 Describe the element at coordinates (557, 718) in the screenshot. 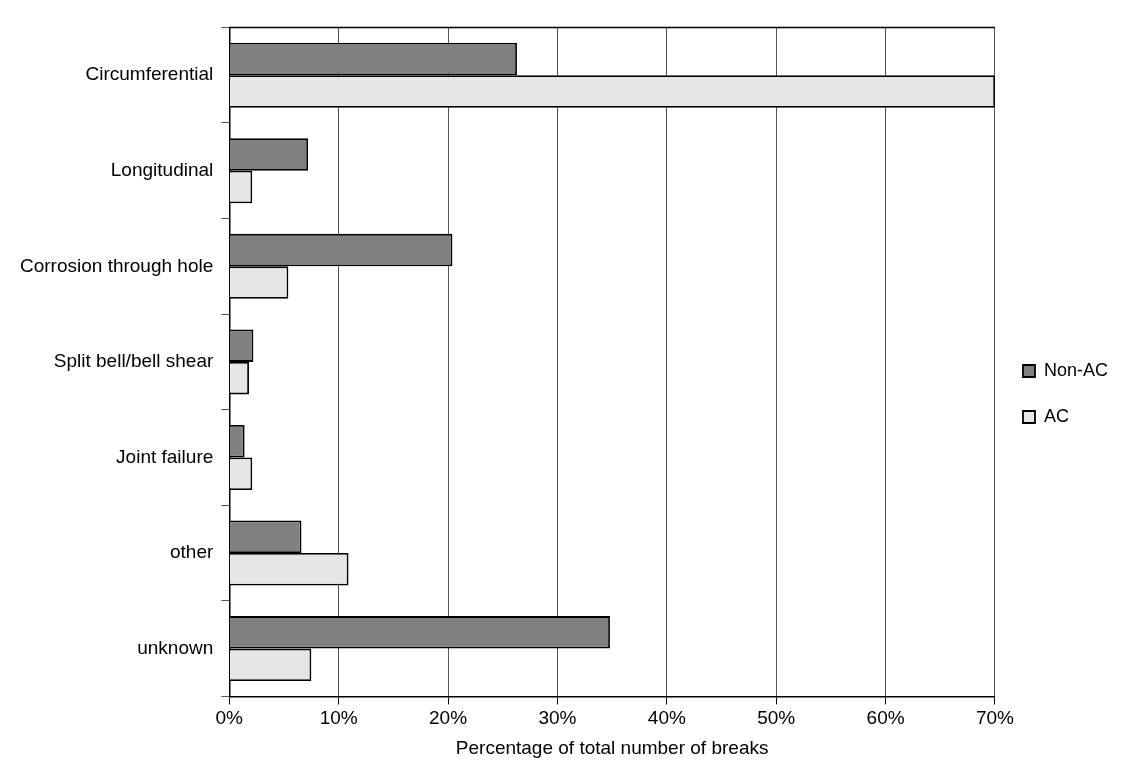

I see `x-tick-label: 30%` at that location.